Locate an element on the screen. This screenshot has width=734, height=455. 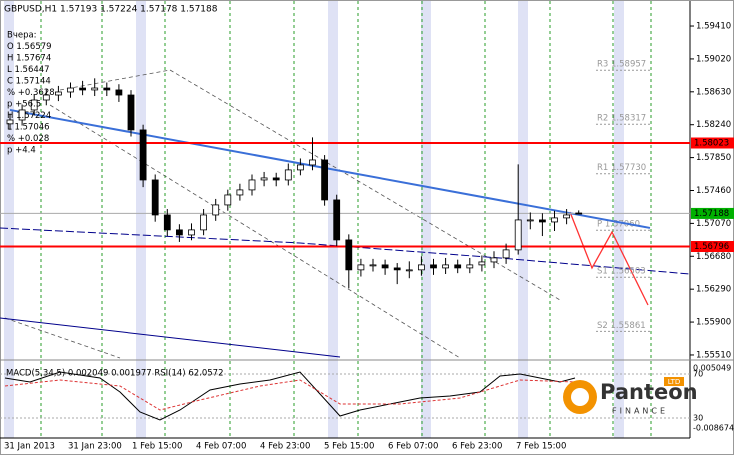
y-tick-label: 1.59020 is located at coordinates (713, 59).